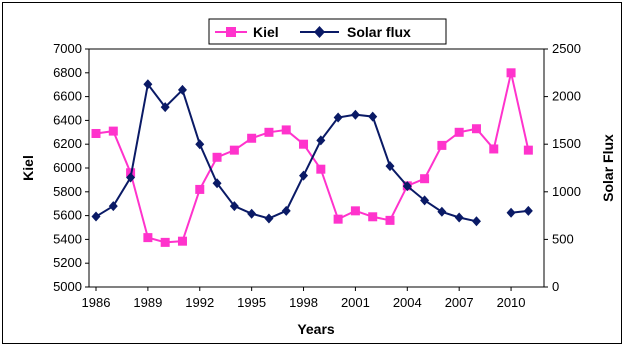  I want to click on x-axis-title: Years, so click(316, 329).